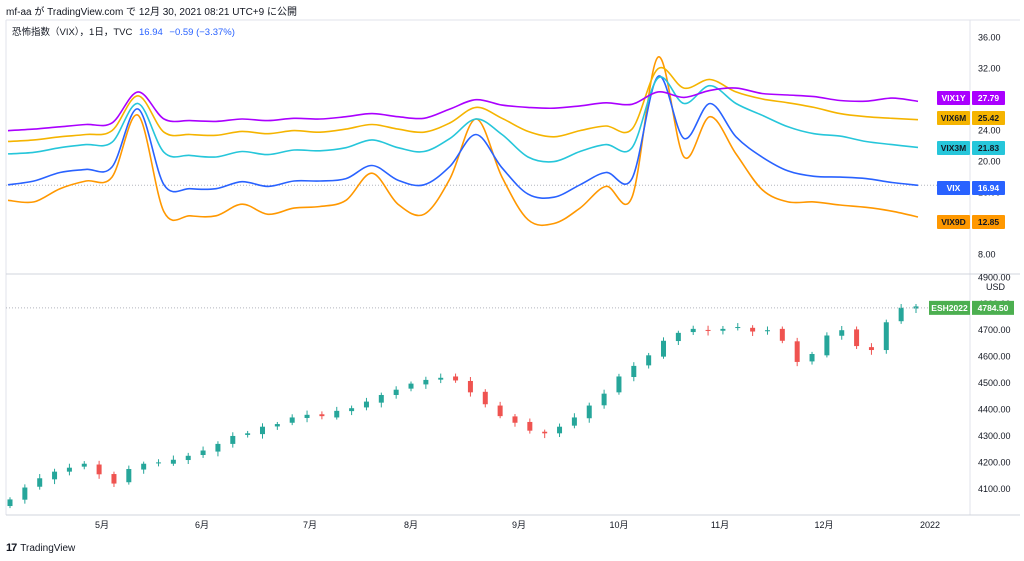 The width and height of the screenshot is (1024, 561). Describe the element at coordinates (930, 525) in the screenshot. I see `time-tick-label: 2022` at that location.